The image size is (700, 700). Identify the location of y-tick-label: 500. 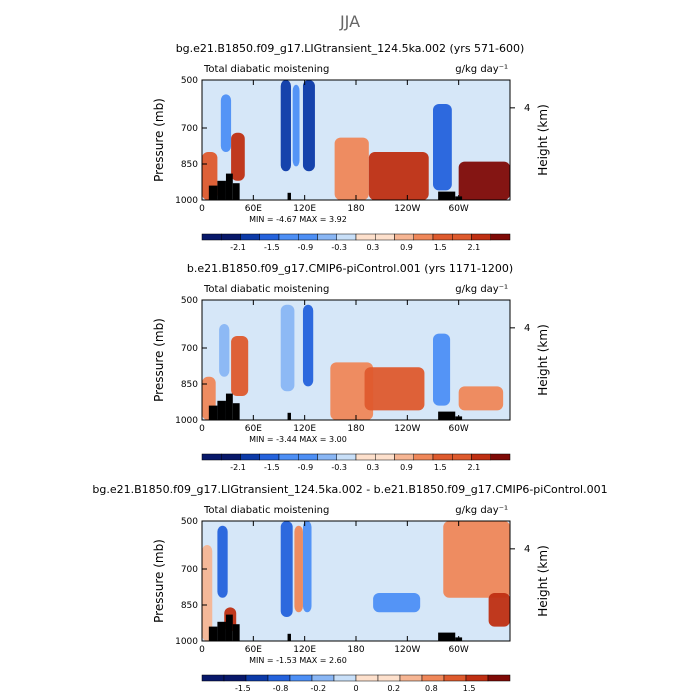
(189, 81).